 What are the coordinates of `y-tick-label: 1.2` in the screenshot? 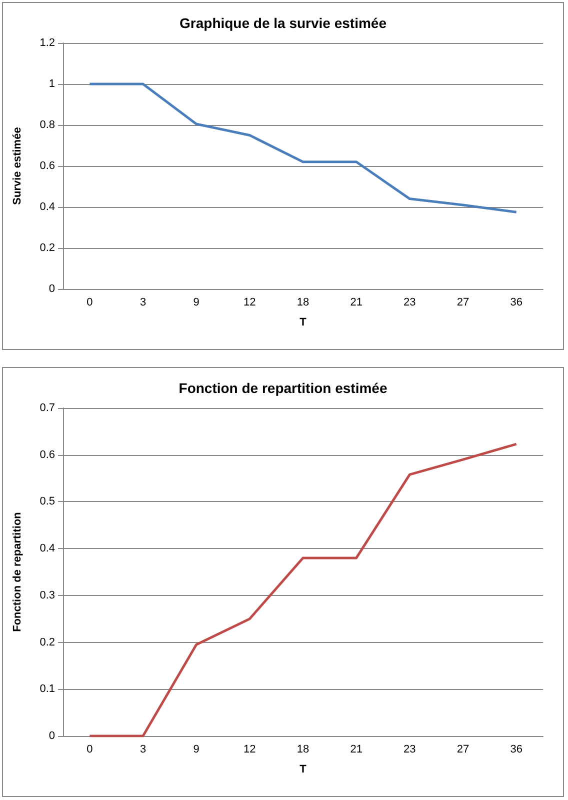 It's located at (47, 43).